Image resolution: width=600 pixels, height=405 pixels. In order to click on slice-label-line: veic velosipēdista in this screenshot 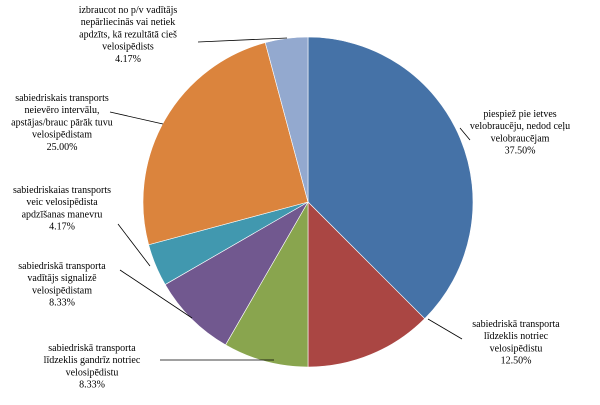, I will do `click(62, 202)`.